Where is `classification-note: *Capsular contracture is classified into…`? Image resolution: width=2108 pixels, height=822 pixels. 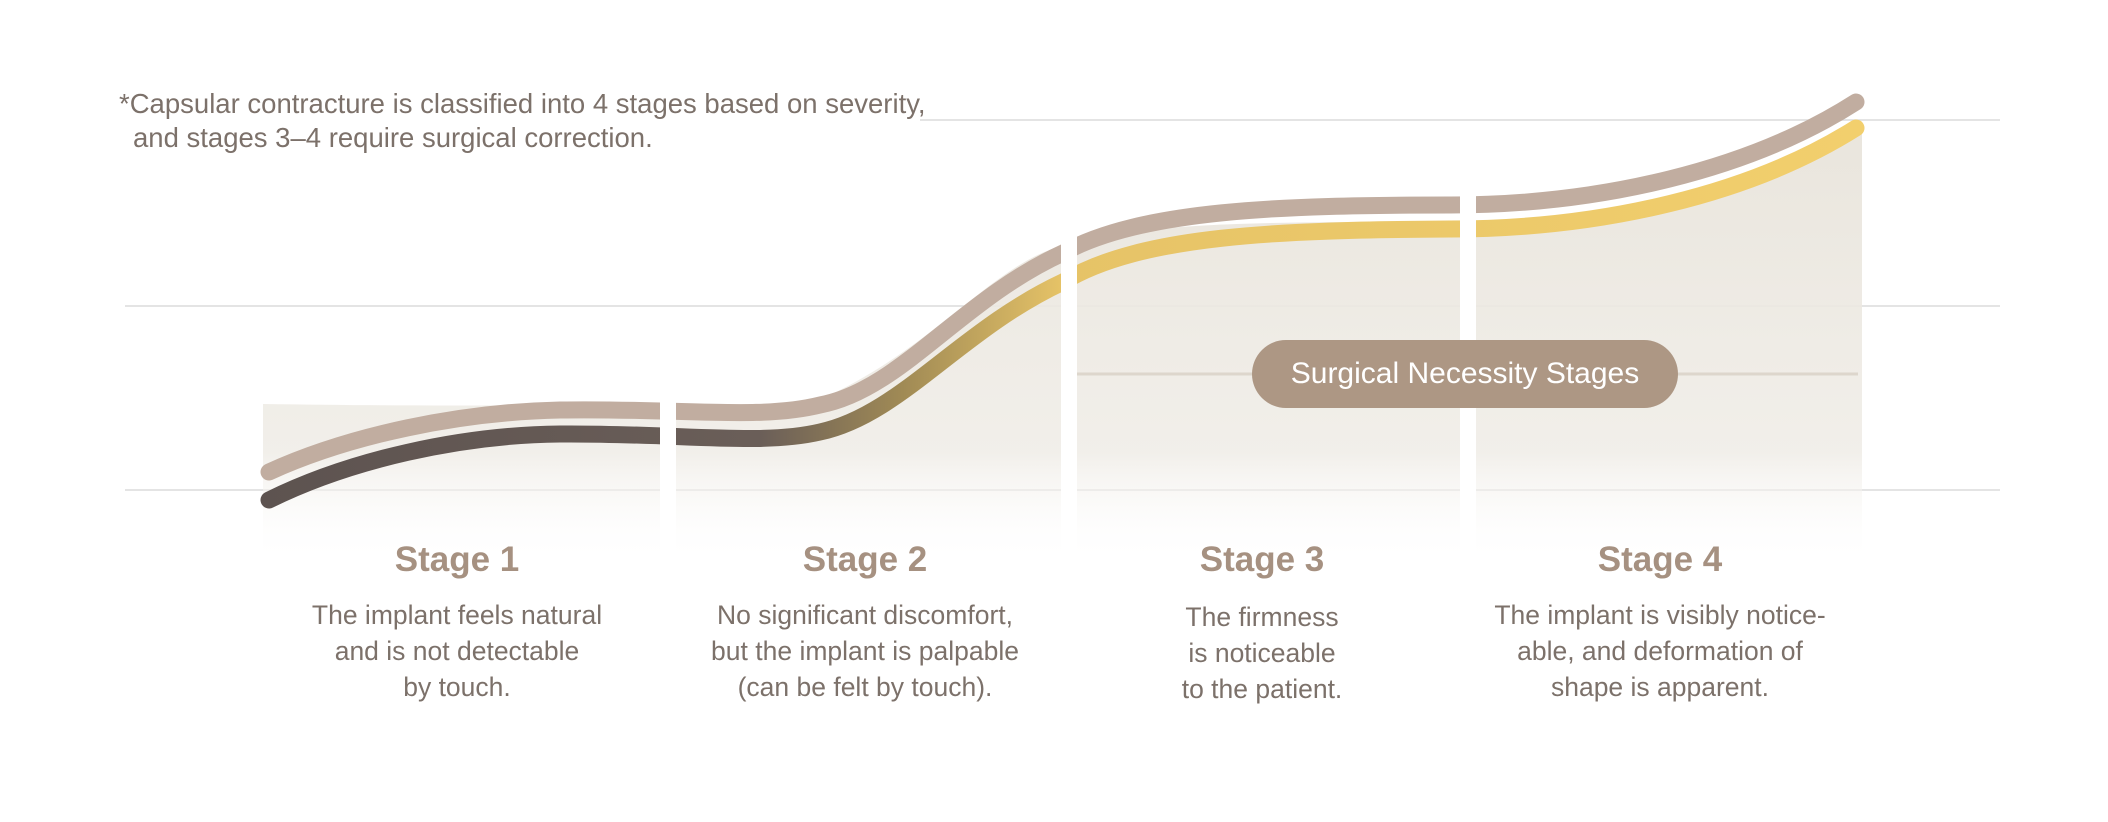 classification-note: *Capsular contracture is classified into… is located at coordinates (569, 121).